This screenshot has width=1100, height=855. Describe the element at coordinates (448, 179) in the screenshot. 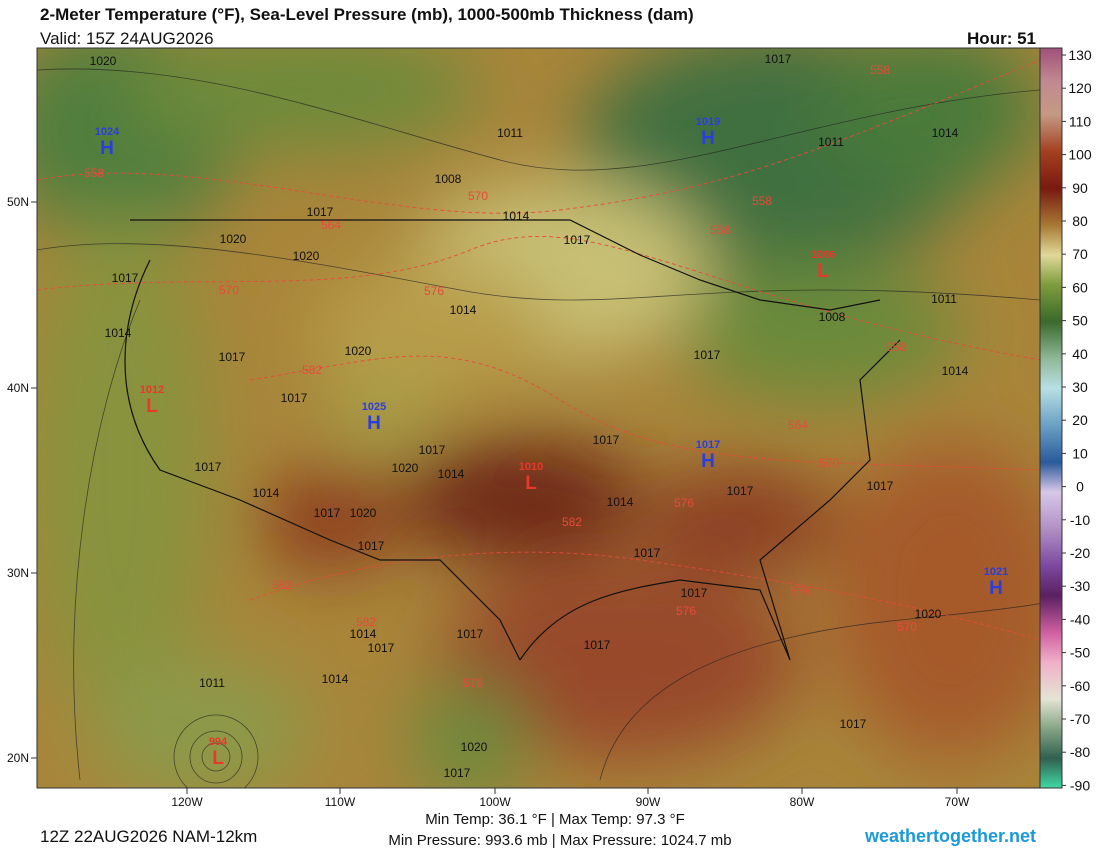

I see `isobar-label: 1008` at that location.